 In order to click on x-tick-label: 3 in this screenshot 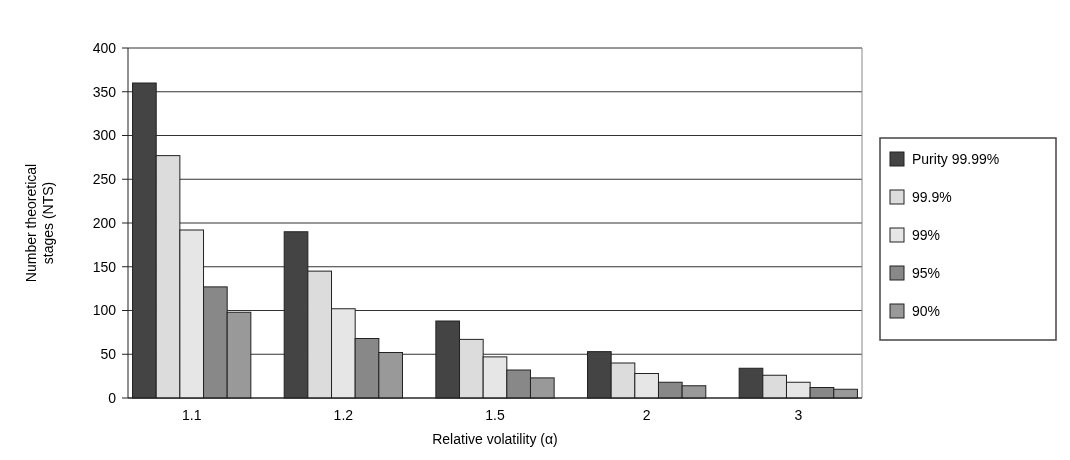, I will do `click(798, 415)`.